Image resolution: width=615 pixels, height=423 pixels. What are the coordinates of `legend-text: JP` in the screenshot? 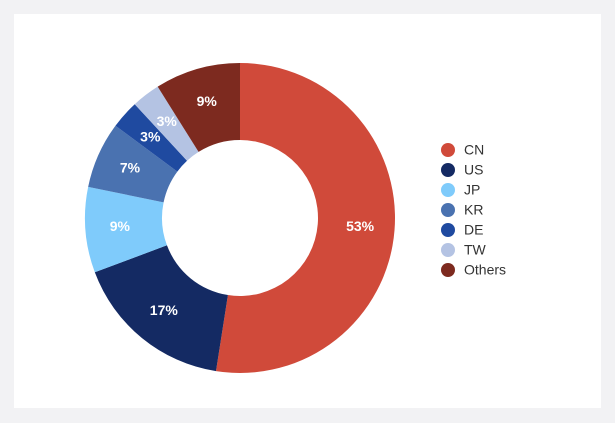 It's located at (472, 190).